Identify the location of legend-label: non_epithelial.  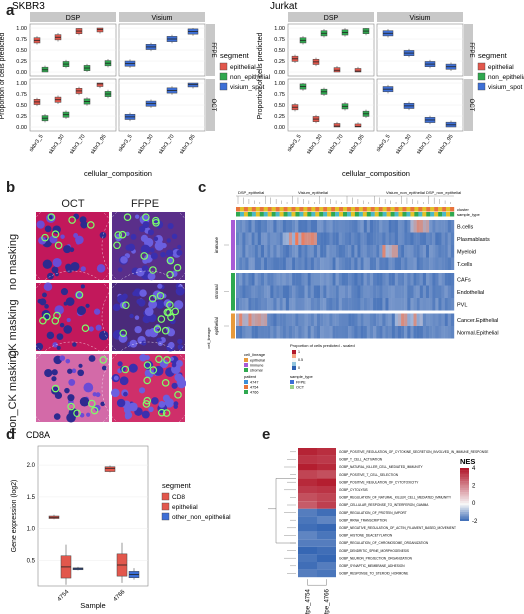
(506, 77).